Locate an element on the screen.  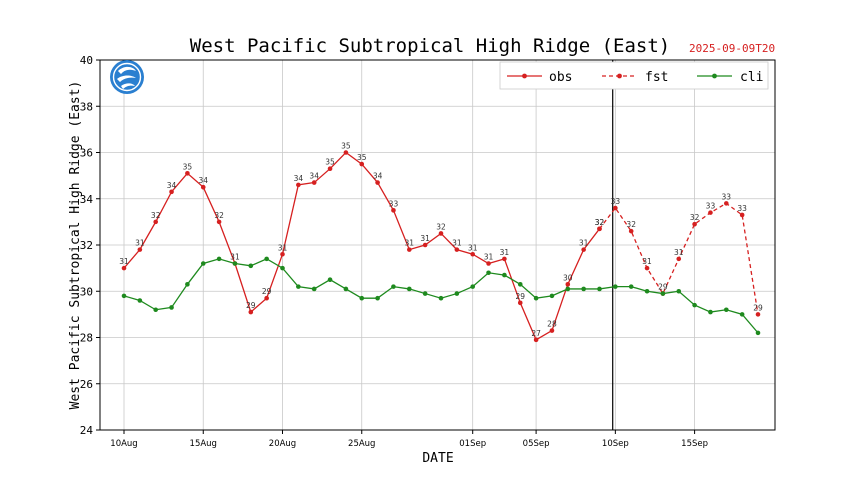
y-tick-label: 36 is located at coordinates (86, 153).